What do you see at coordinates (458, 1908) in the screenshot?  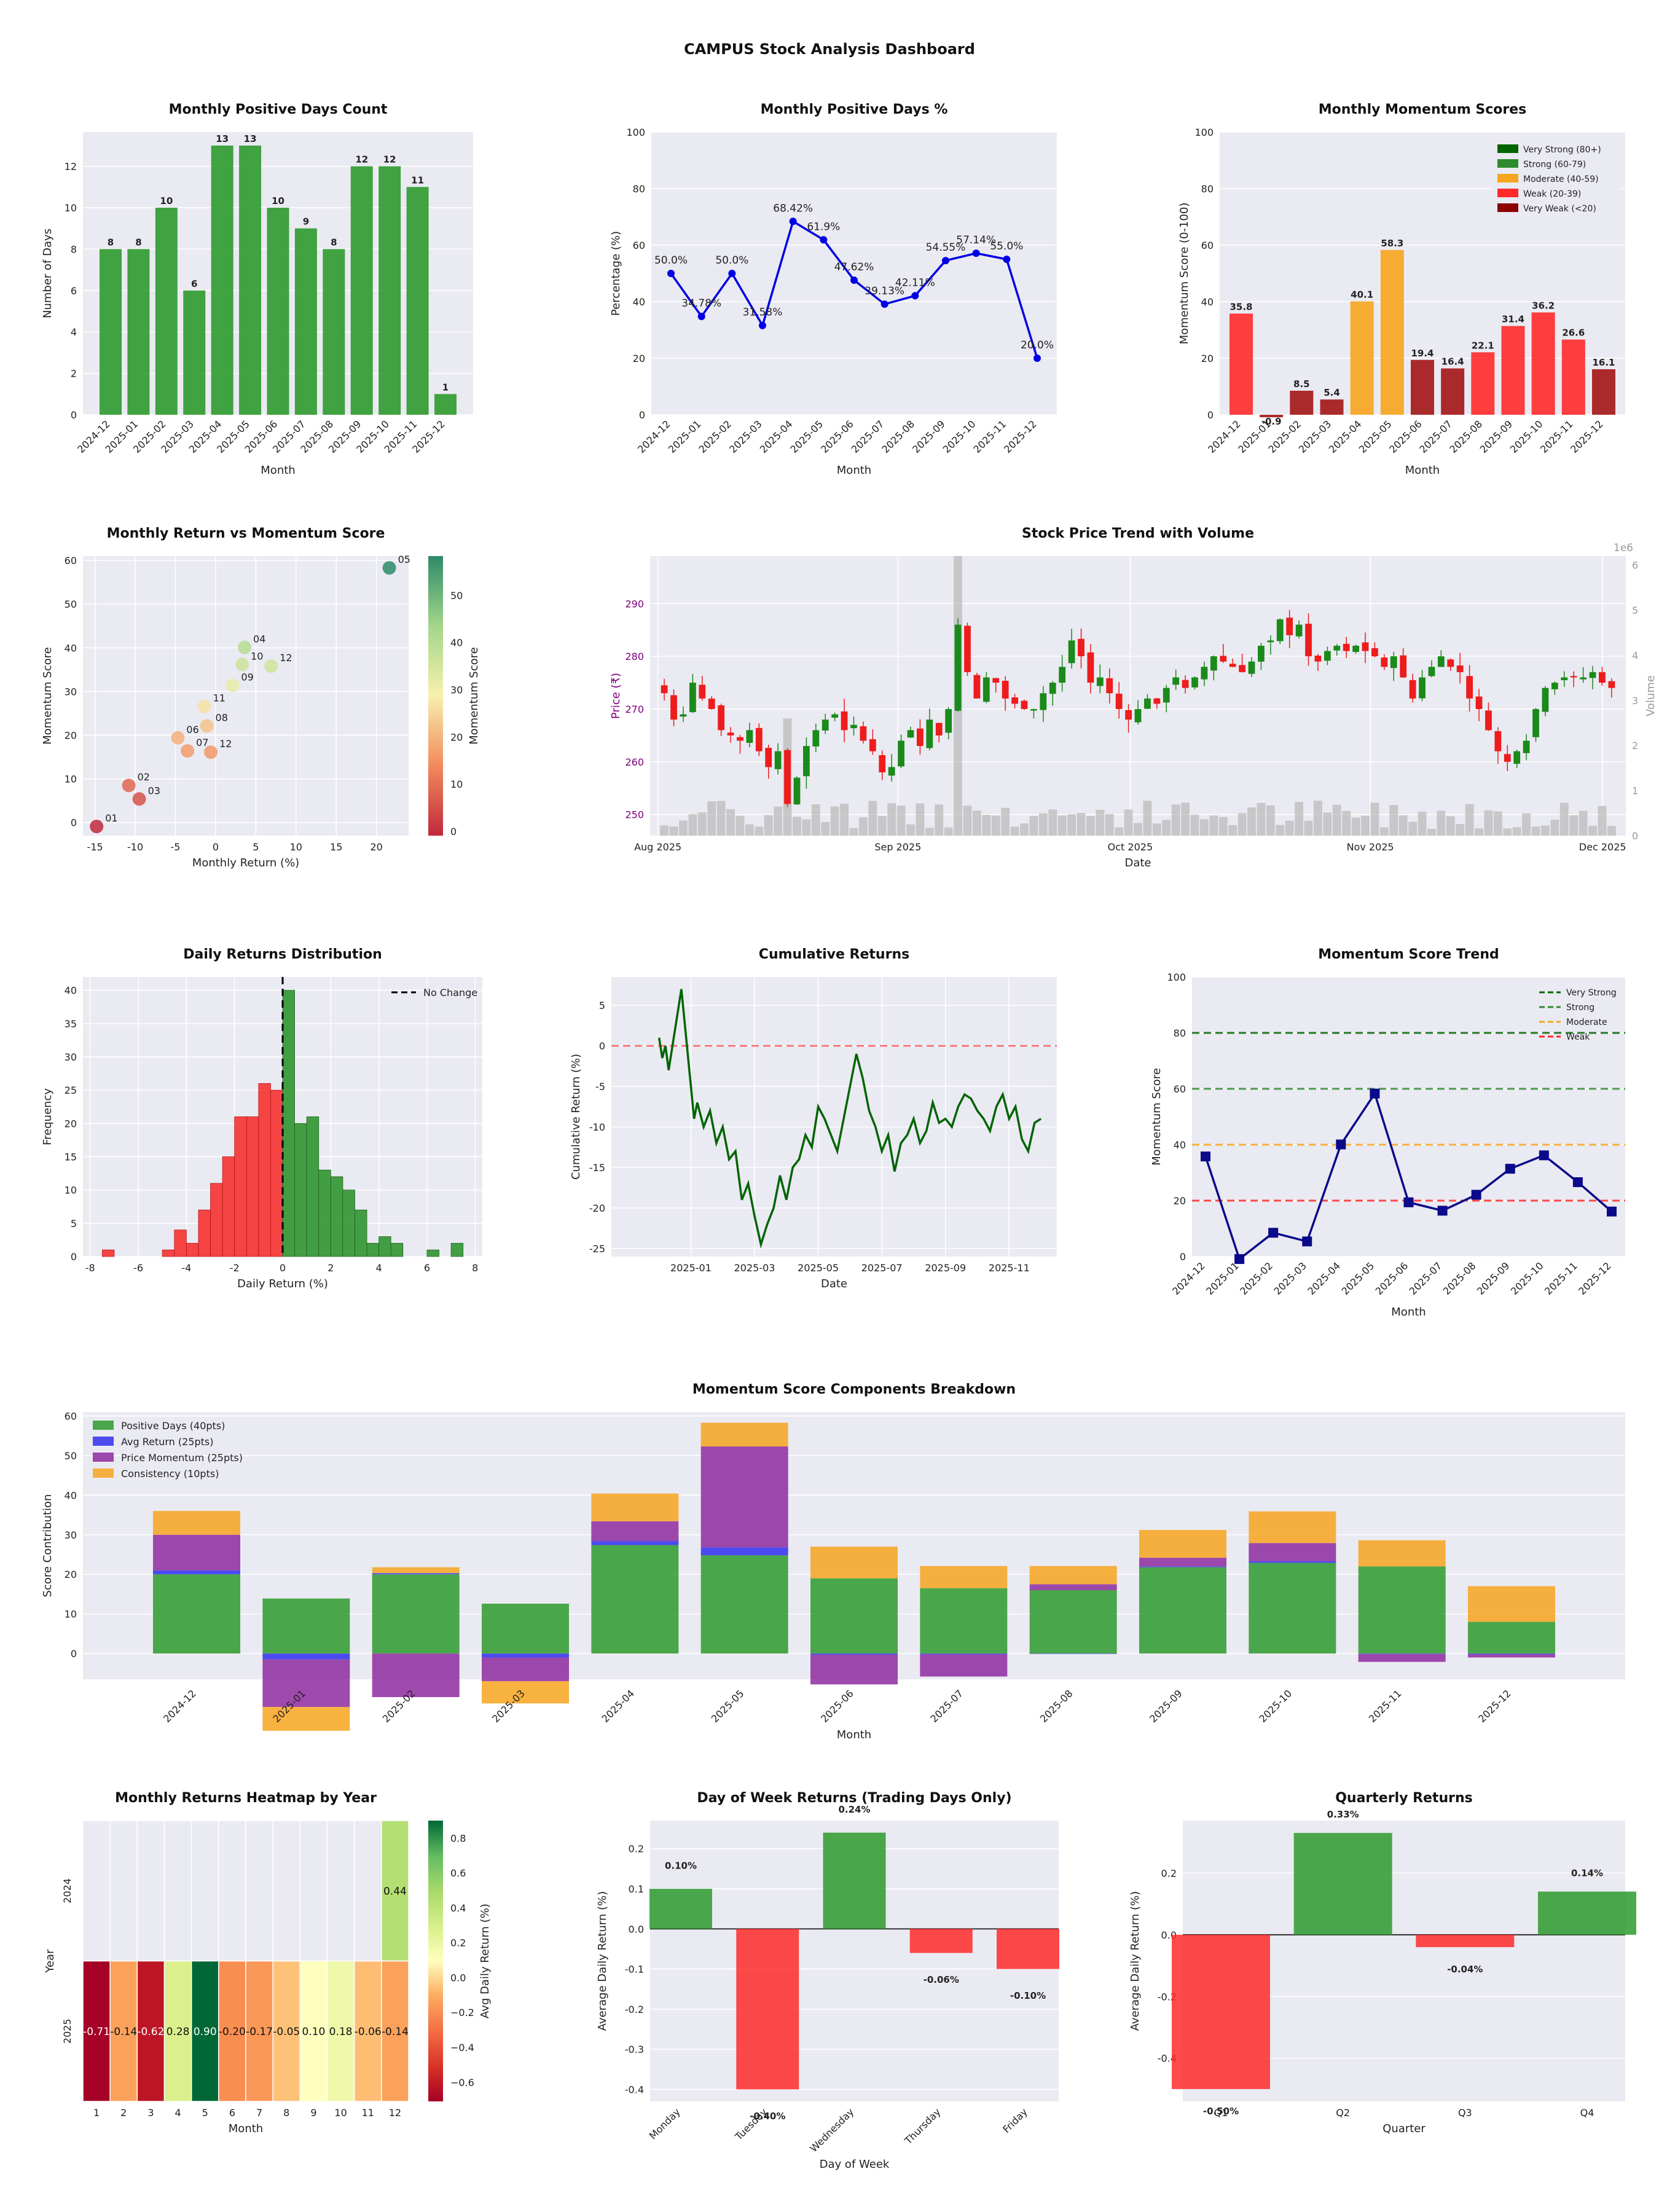 I see `returns_heatmap-colorbar-tick: 0.4` at bounding box center [458, 1908].